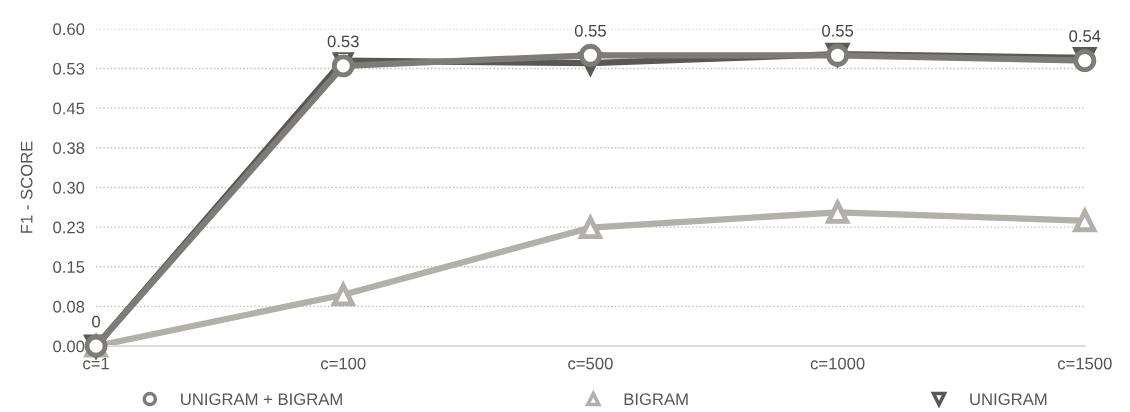  I want to click on legend-label: UNIGRAM, so click(1008, 399).